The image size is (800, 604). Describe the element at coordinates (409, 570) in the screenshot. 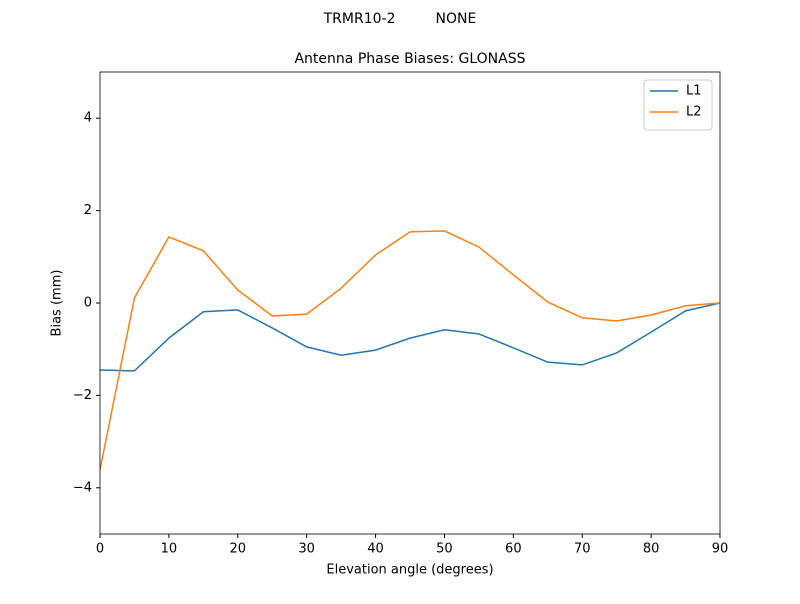

I see `x-axis-label: Elevation angle (degrees)` at that location.